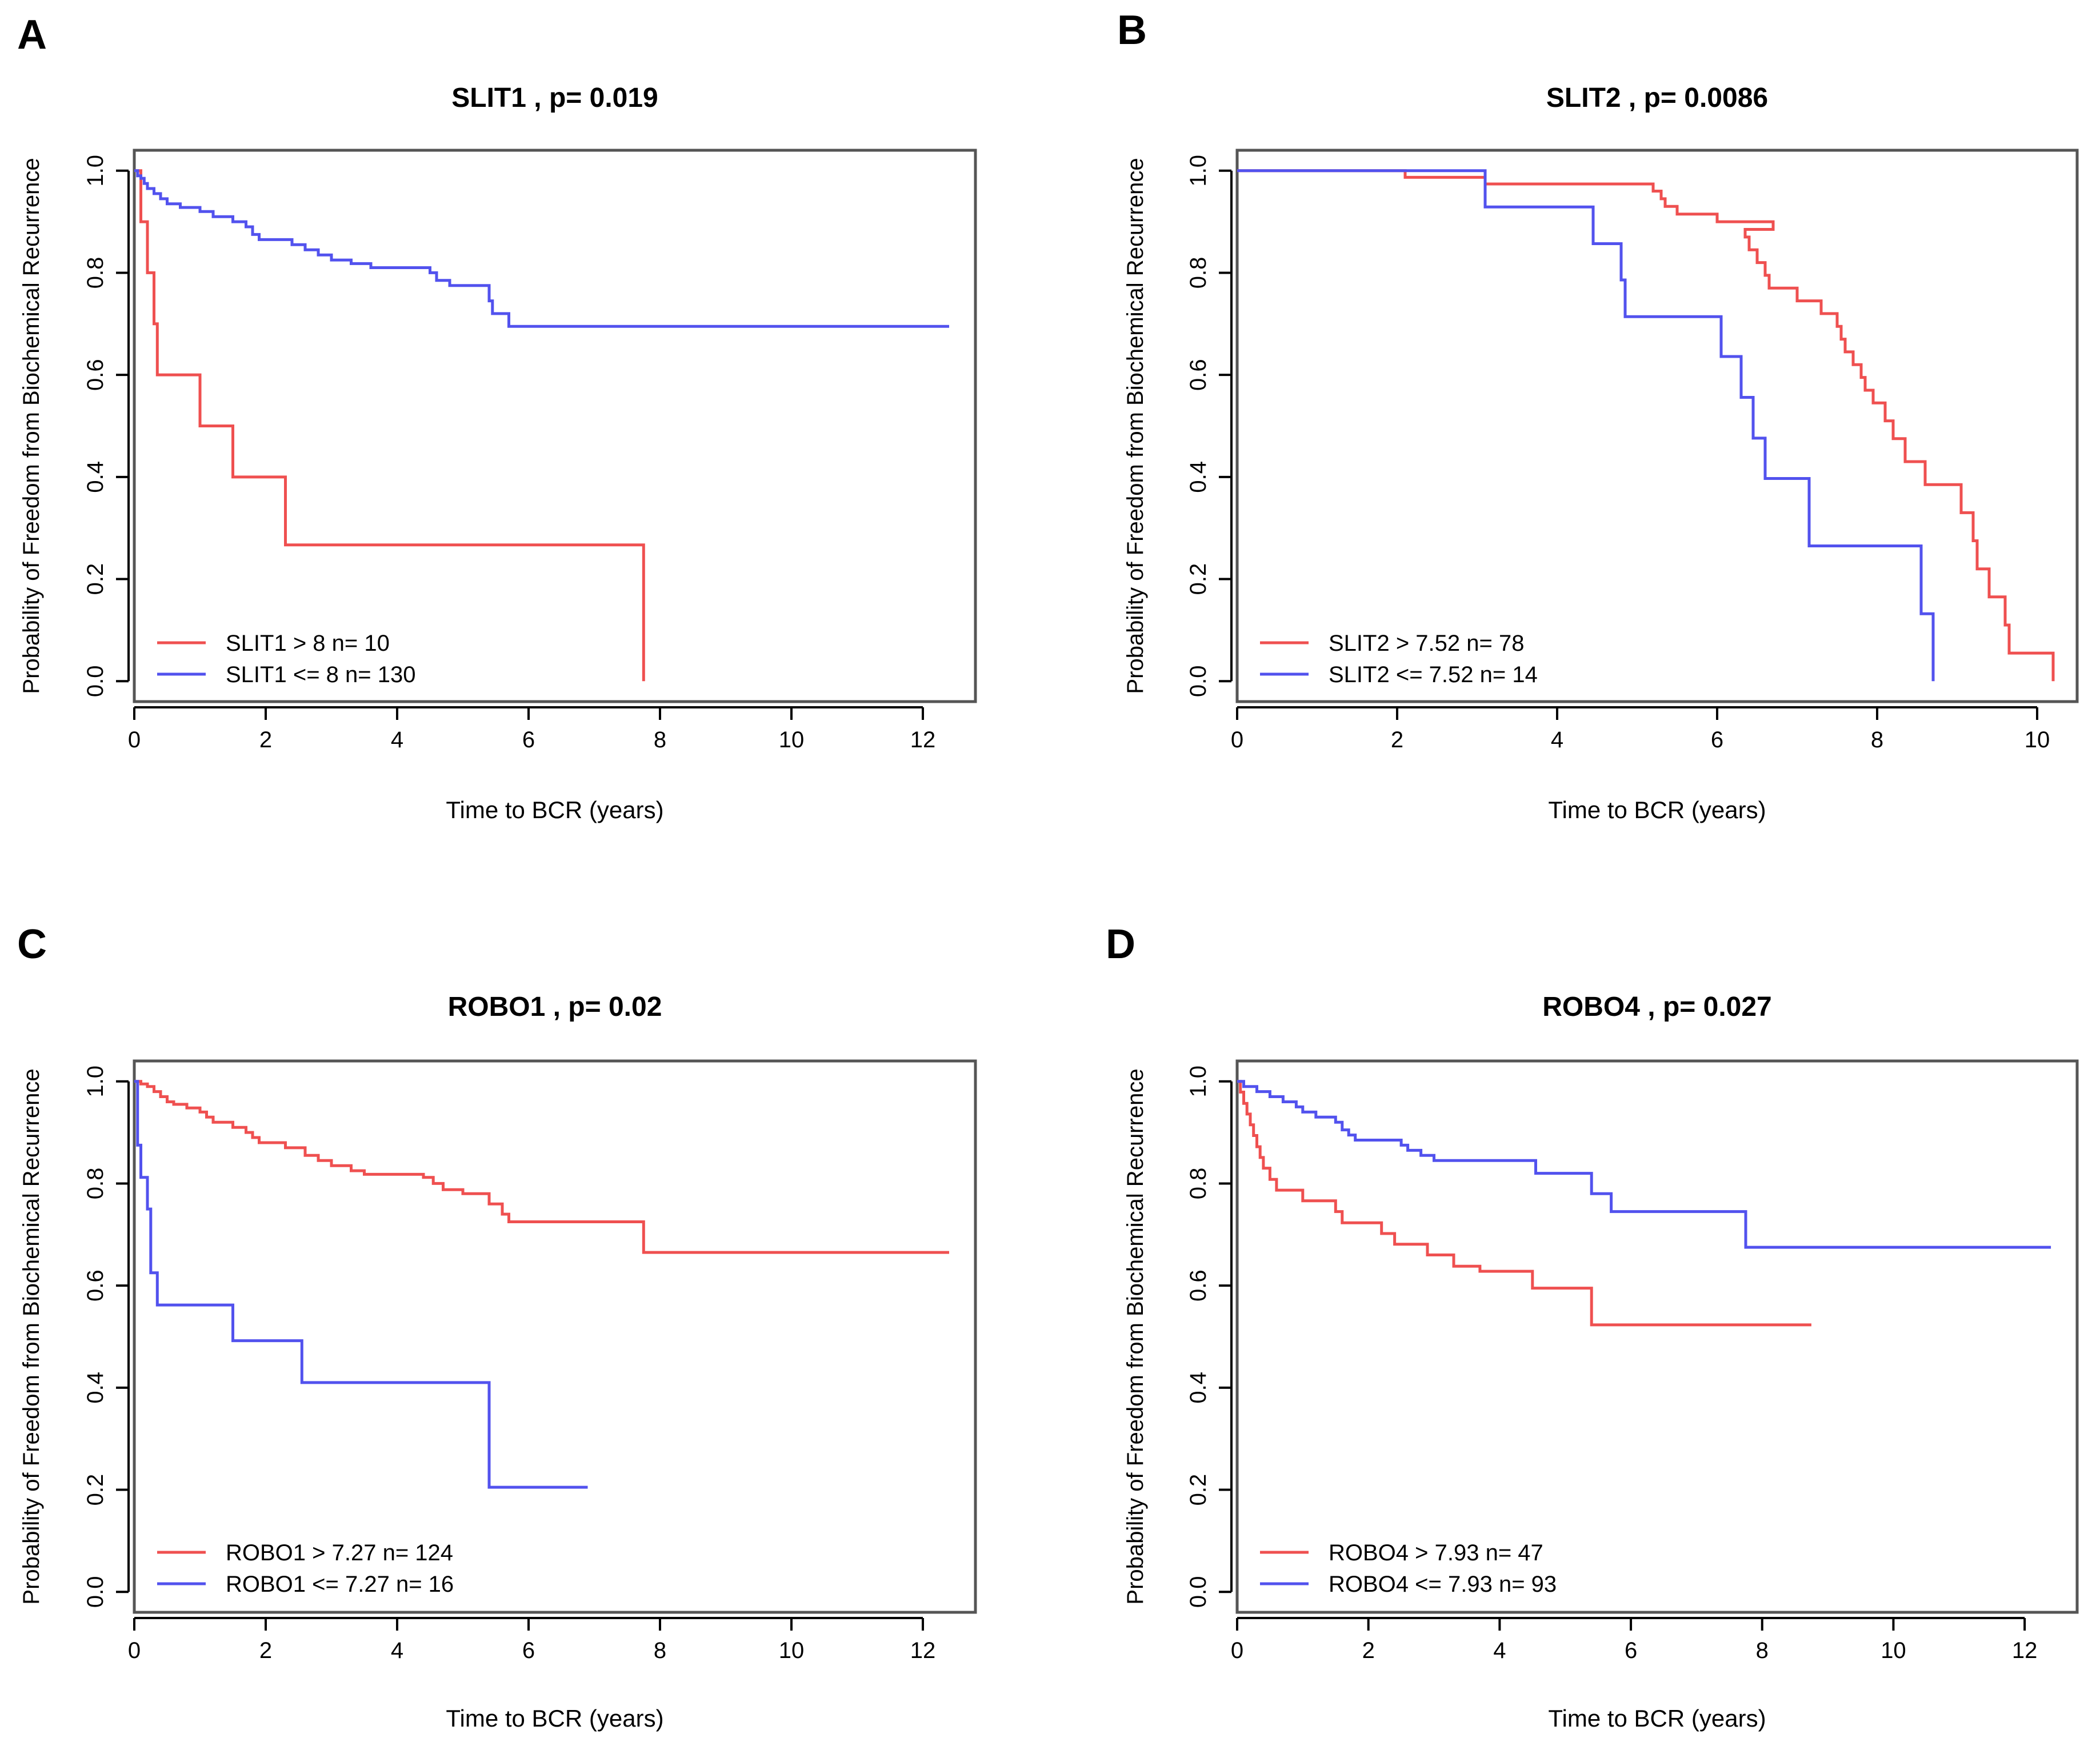  What do you see at coordinates (340, 1584) in the screenshot?
I see `legend-label: ROBO1 <= 7.27 n= 16` at bounding box center [340, 1584].